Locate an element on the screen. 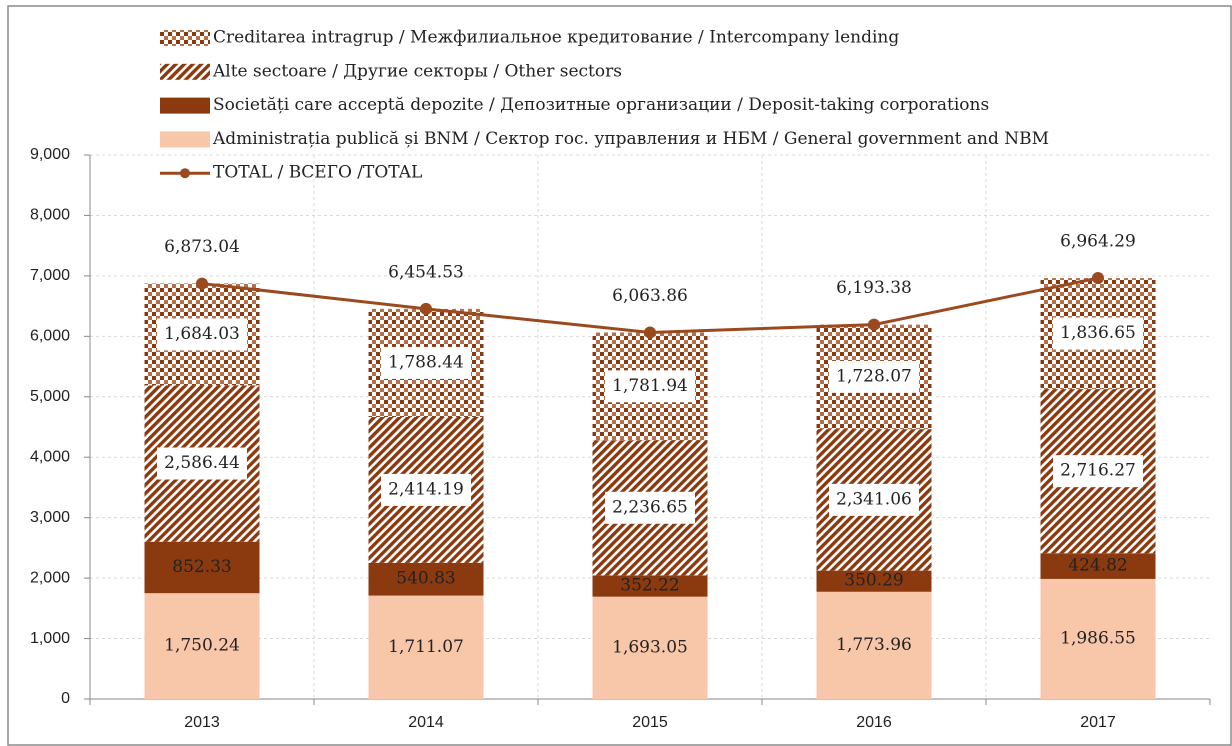  total-label: 6,873.04 is located at coordinates (202, 247).